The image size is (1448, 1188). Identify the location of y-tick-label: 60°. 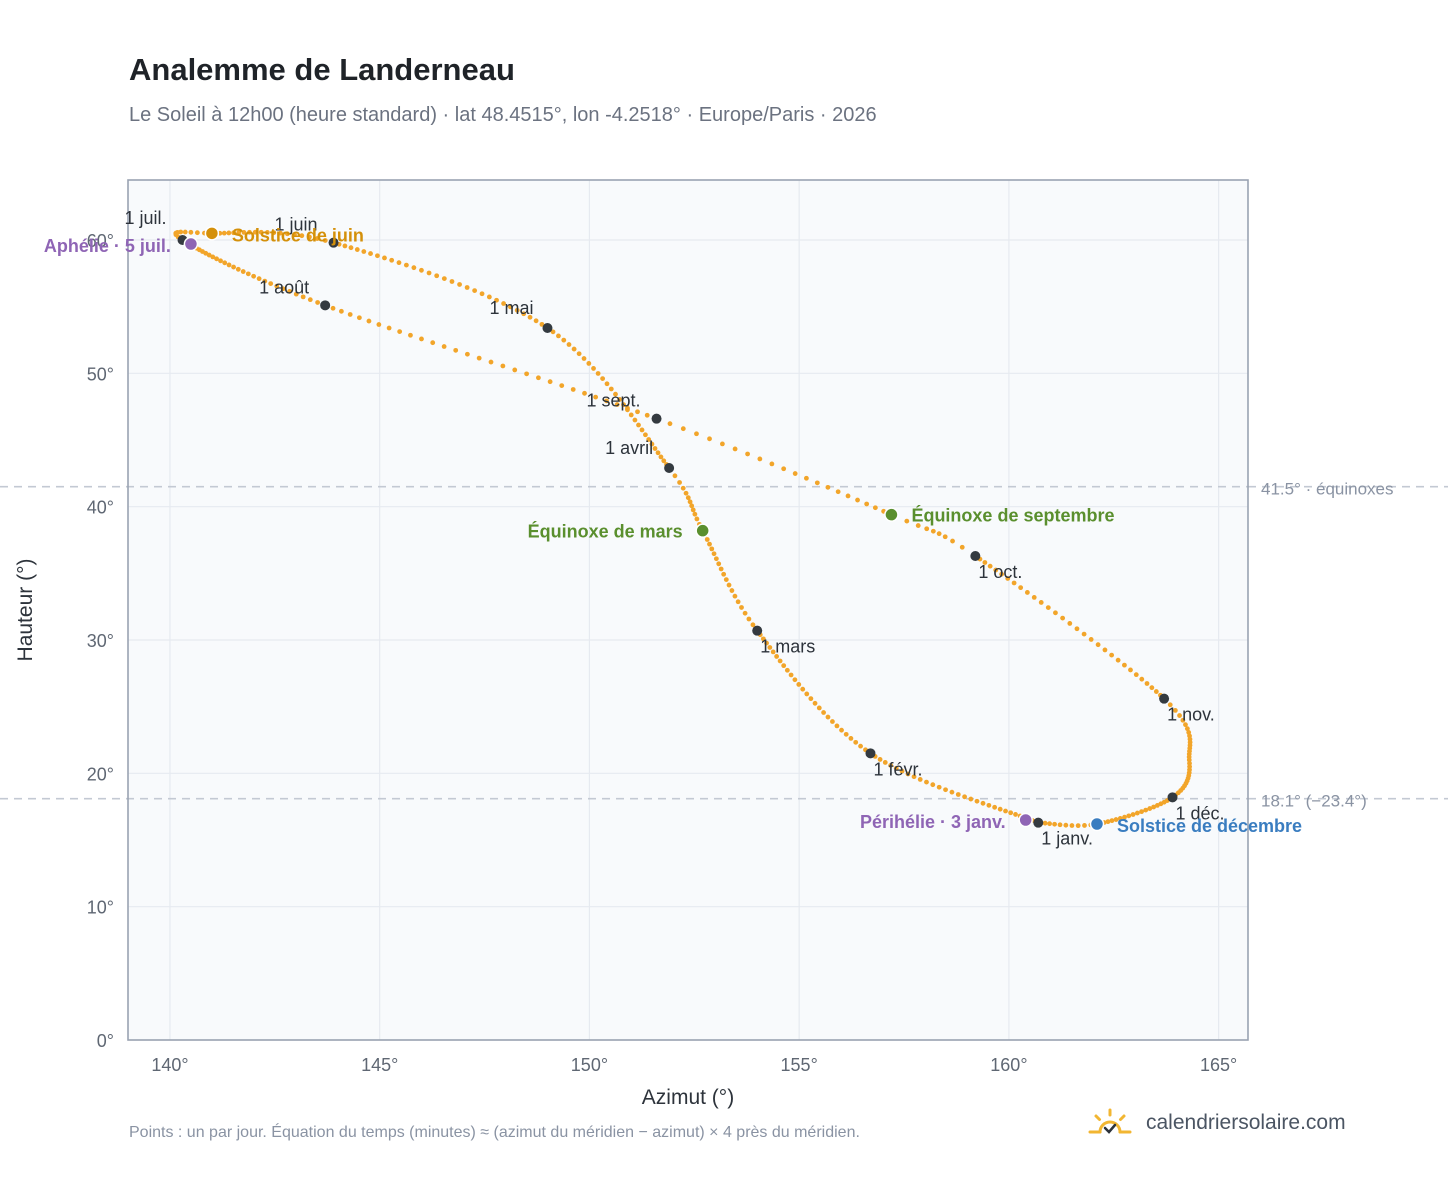
(100, 241).